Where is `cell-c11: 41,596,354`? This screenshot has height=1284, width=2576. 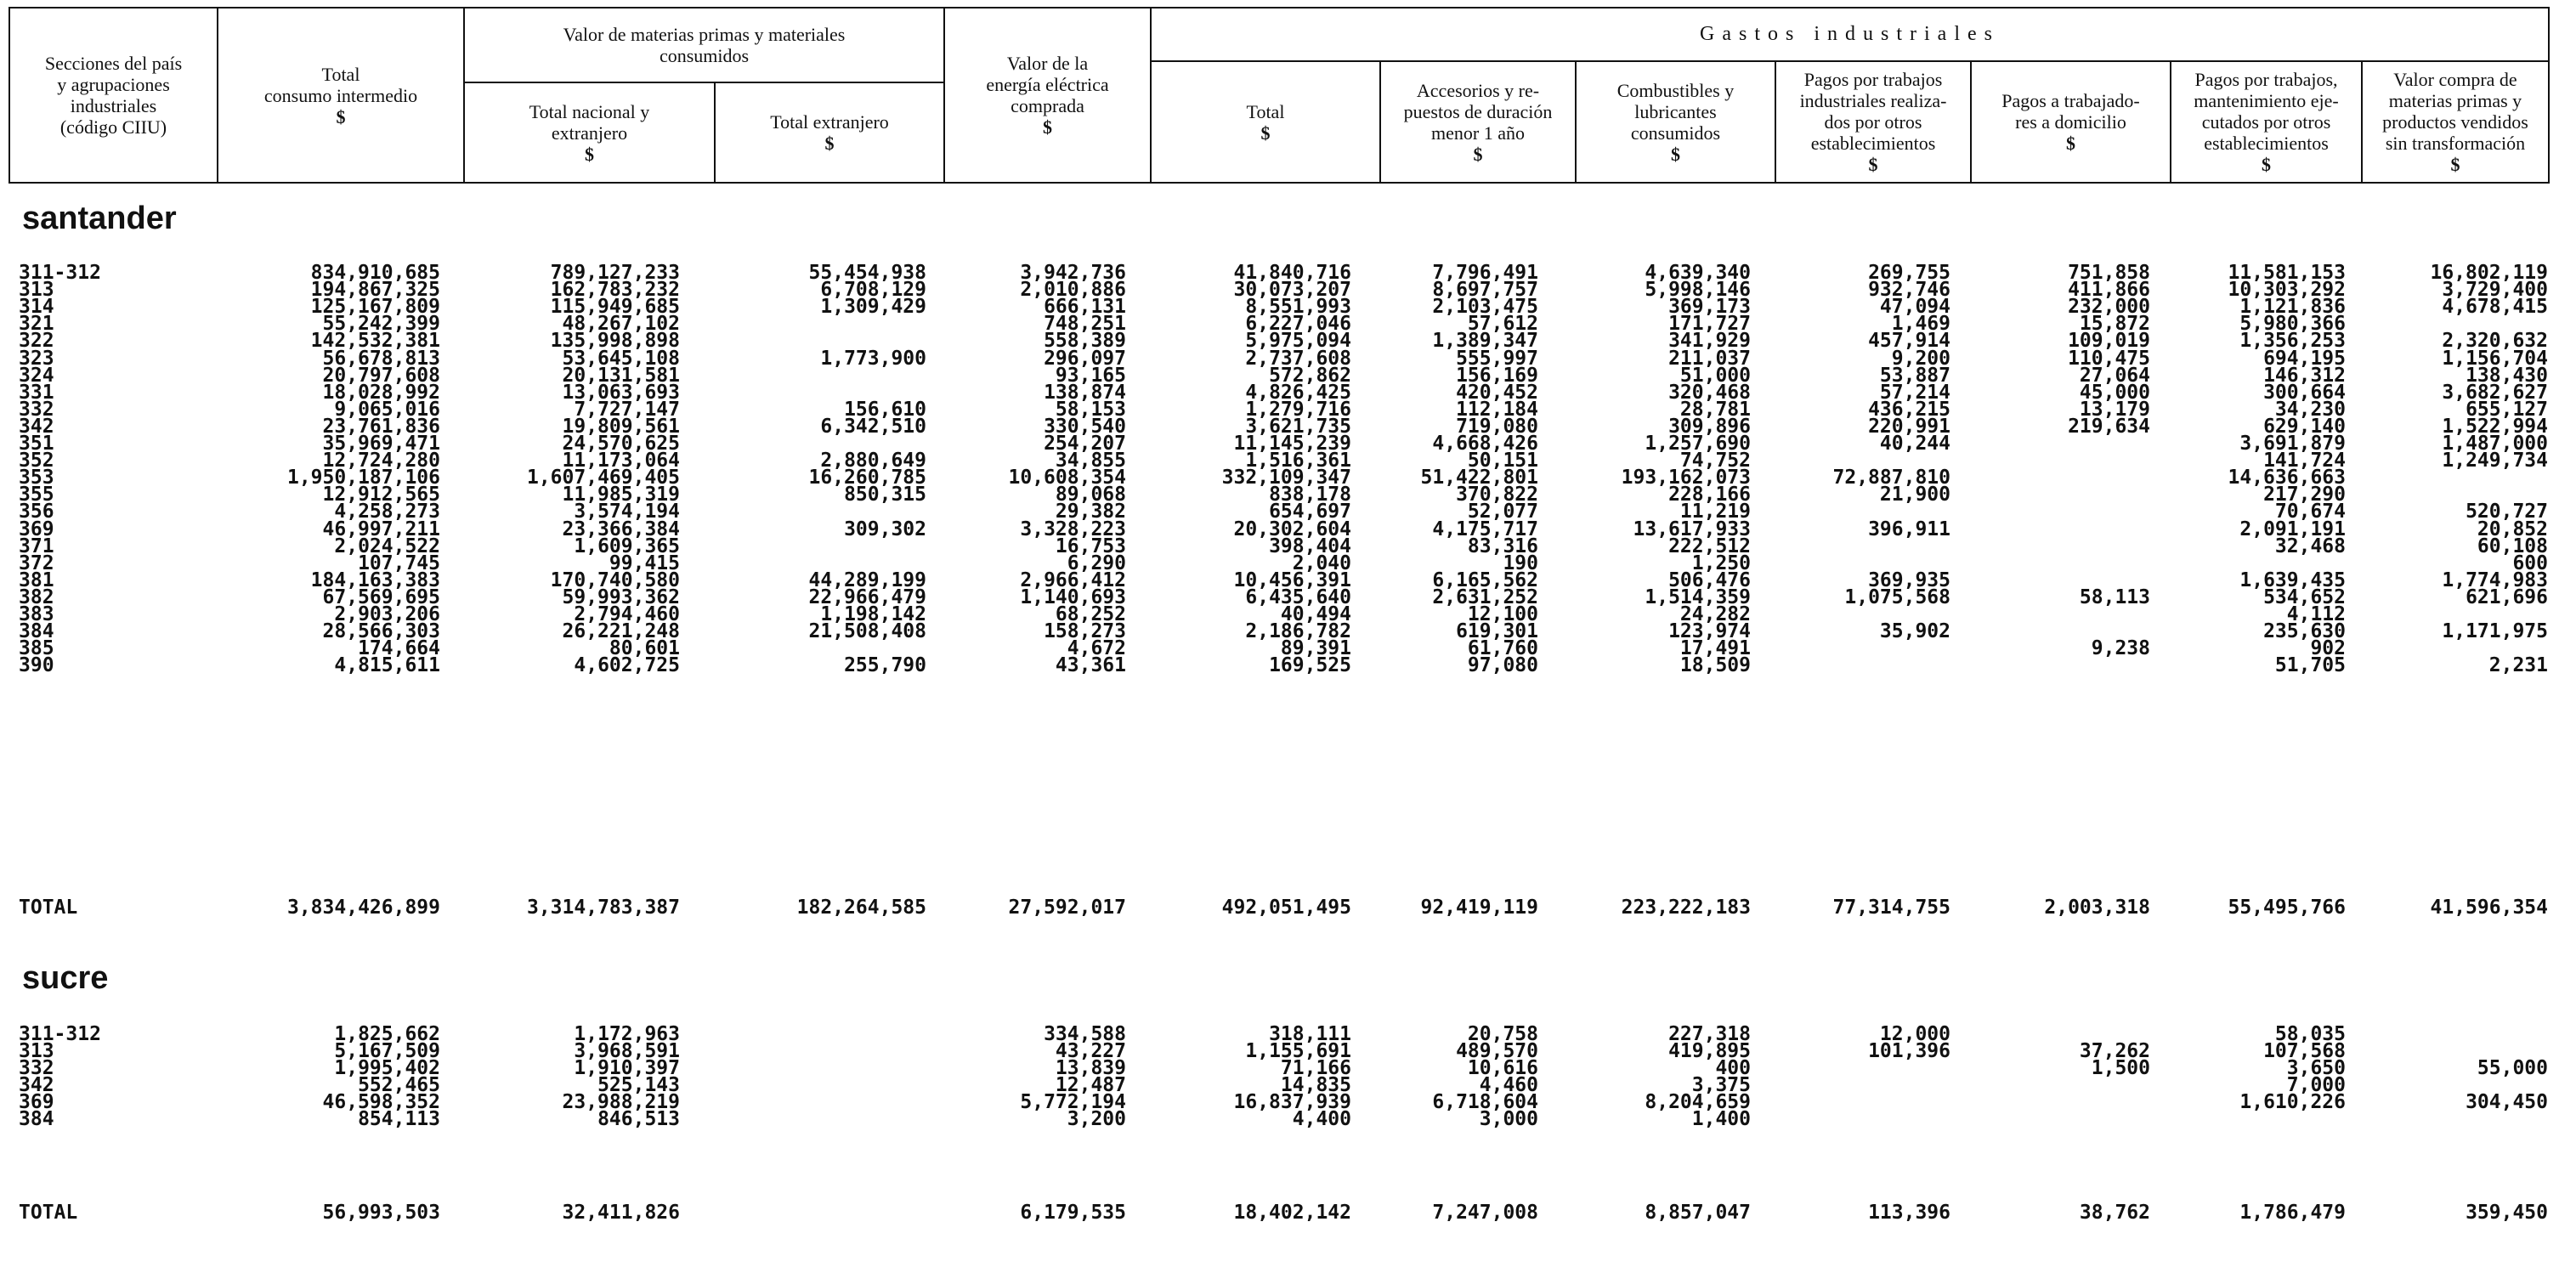 cell-c11: 41,596,354 is located at coordinates (2489, 908).